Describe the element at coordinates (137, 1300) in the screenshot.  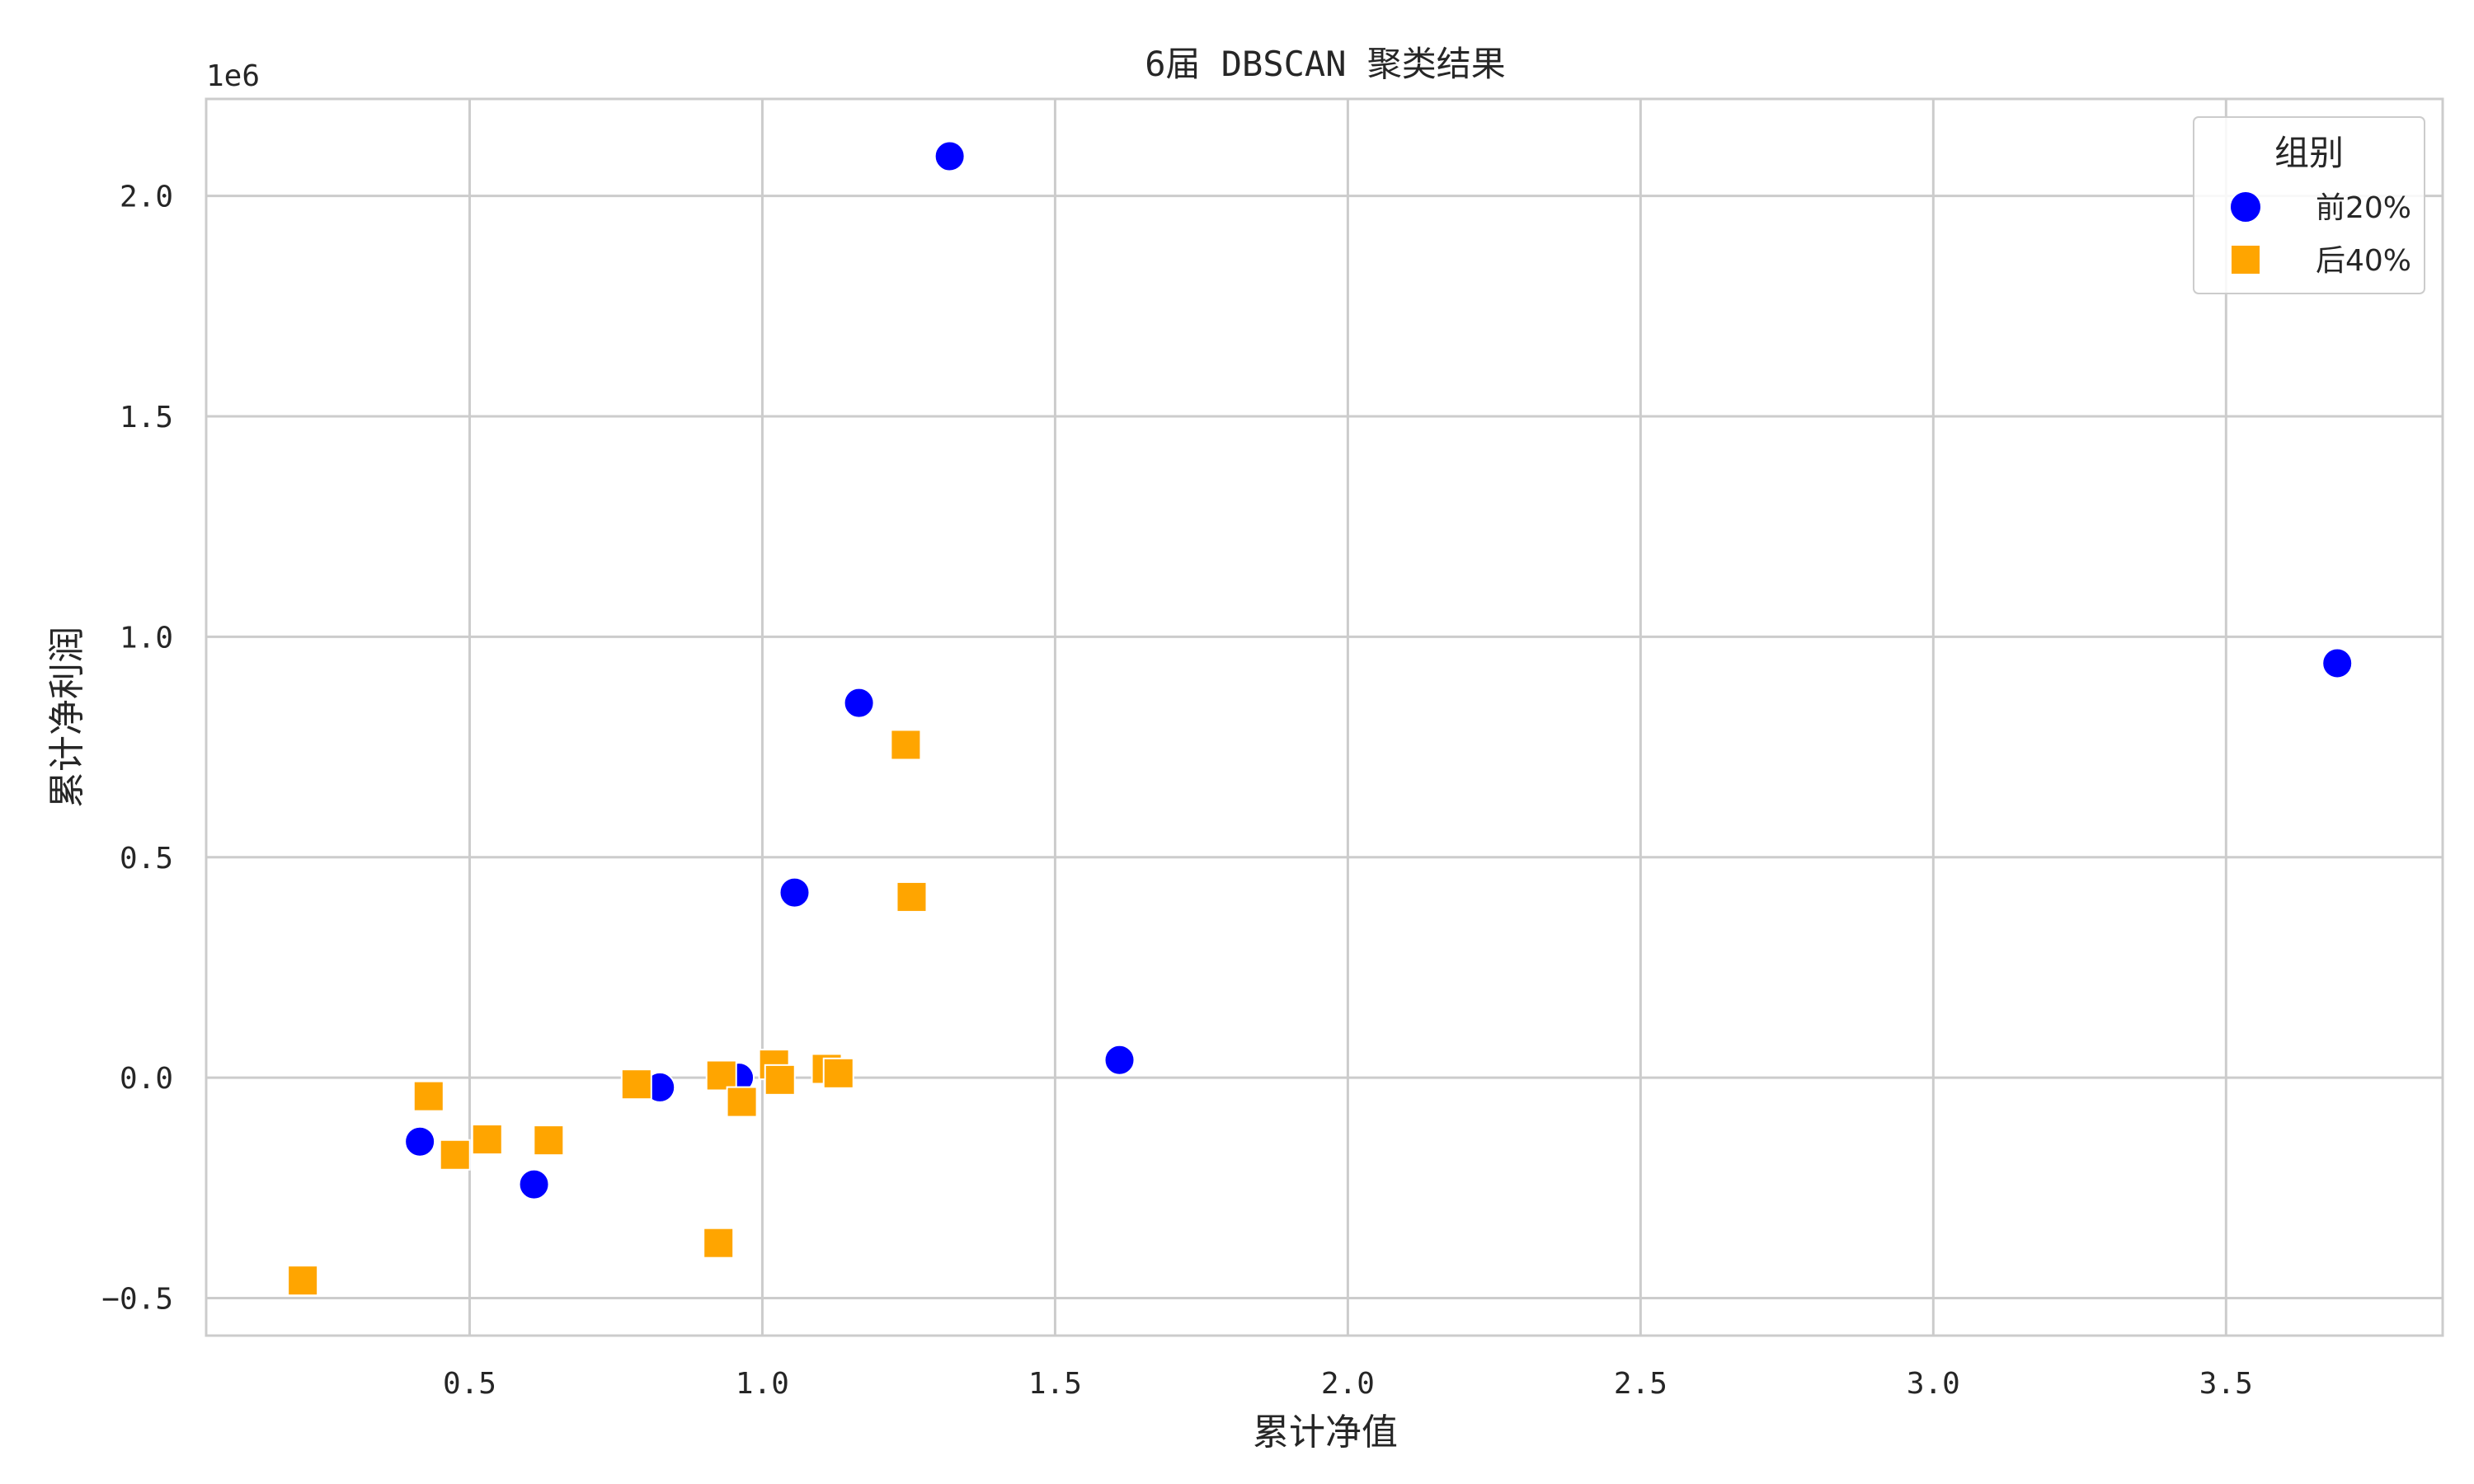
I see `y-tick-label: −0.5` at that location.